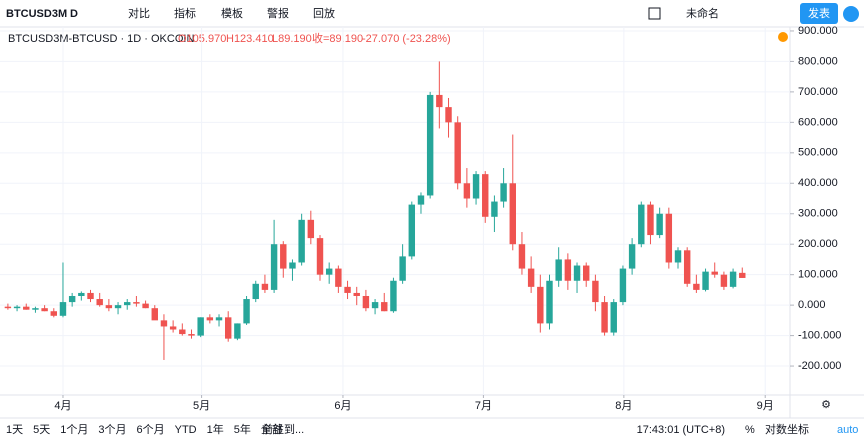 This screenshot has width=864, height=446. What do you see at coordinates (819, 13) in the screenshot?
I see `publish-button` at bounding box center [819, 13].